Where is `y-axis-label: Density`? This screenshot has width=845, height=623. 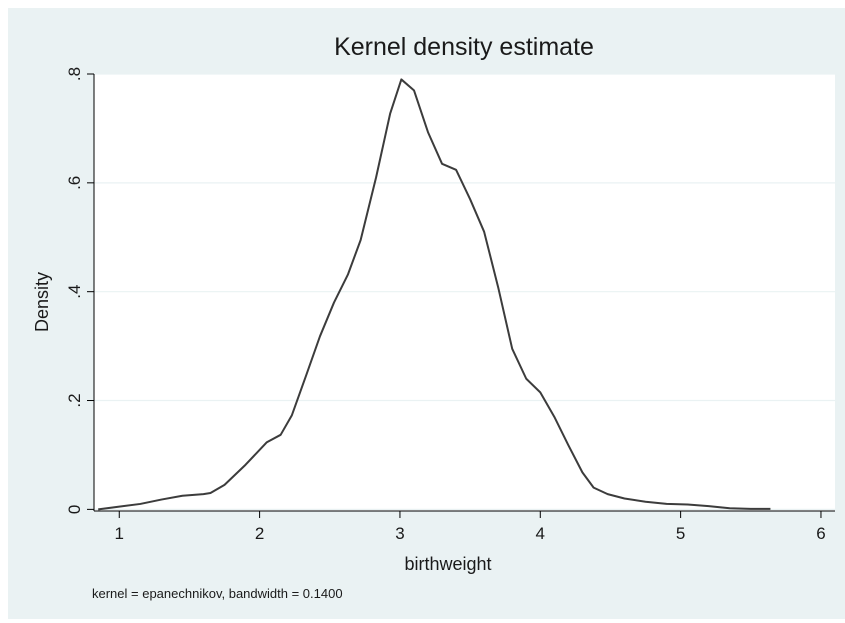 y-axis-label: Density is located at coordinates (42, 302).